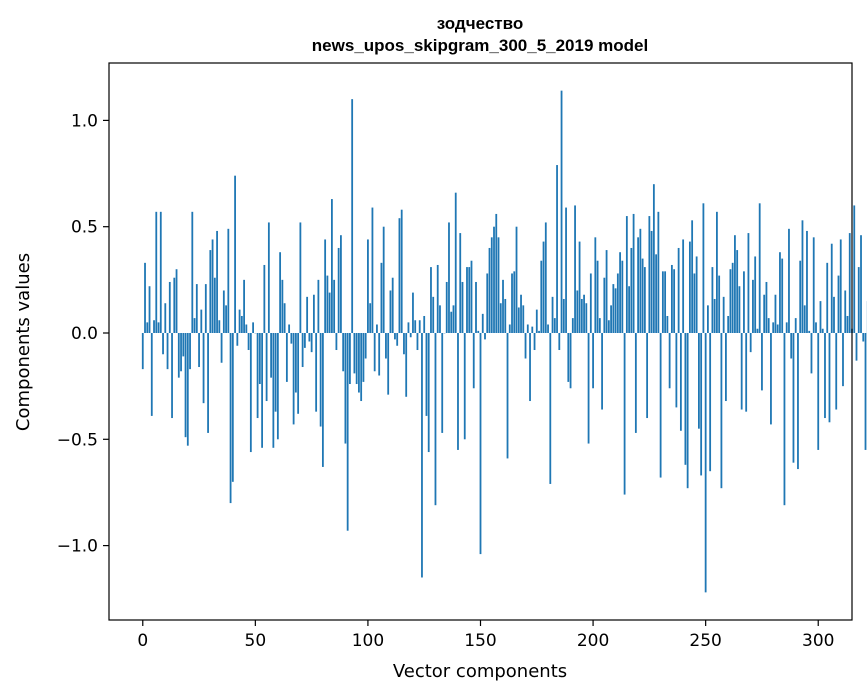  Describe the element at coordinates (705, 641) in the screenshot. I see `x-tick-label: 250` at that location.